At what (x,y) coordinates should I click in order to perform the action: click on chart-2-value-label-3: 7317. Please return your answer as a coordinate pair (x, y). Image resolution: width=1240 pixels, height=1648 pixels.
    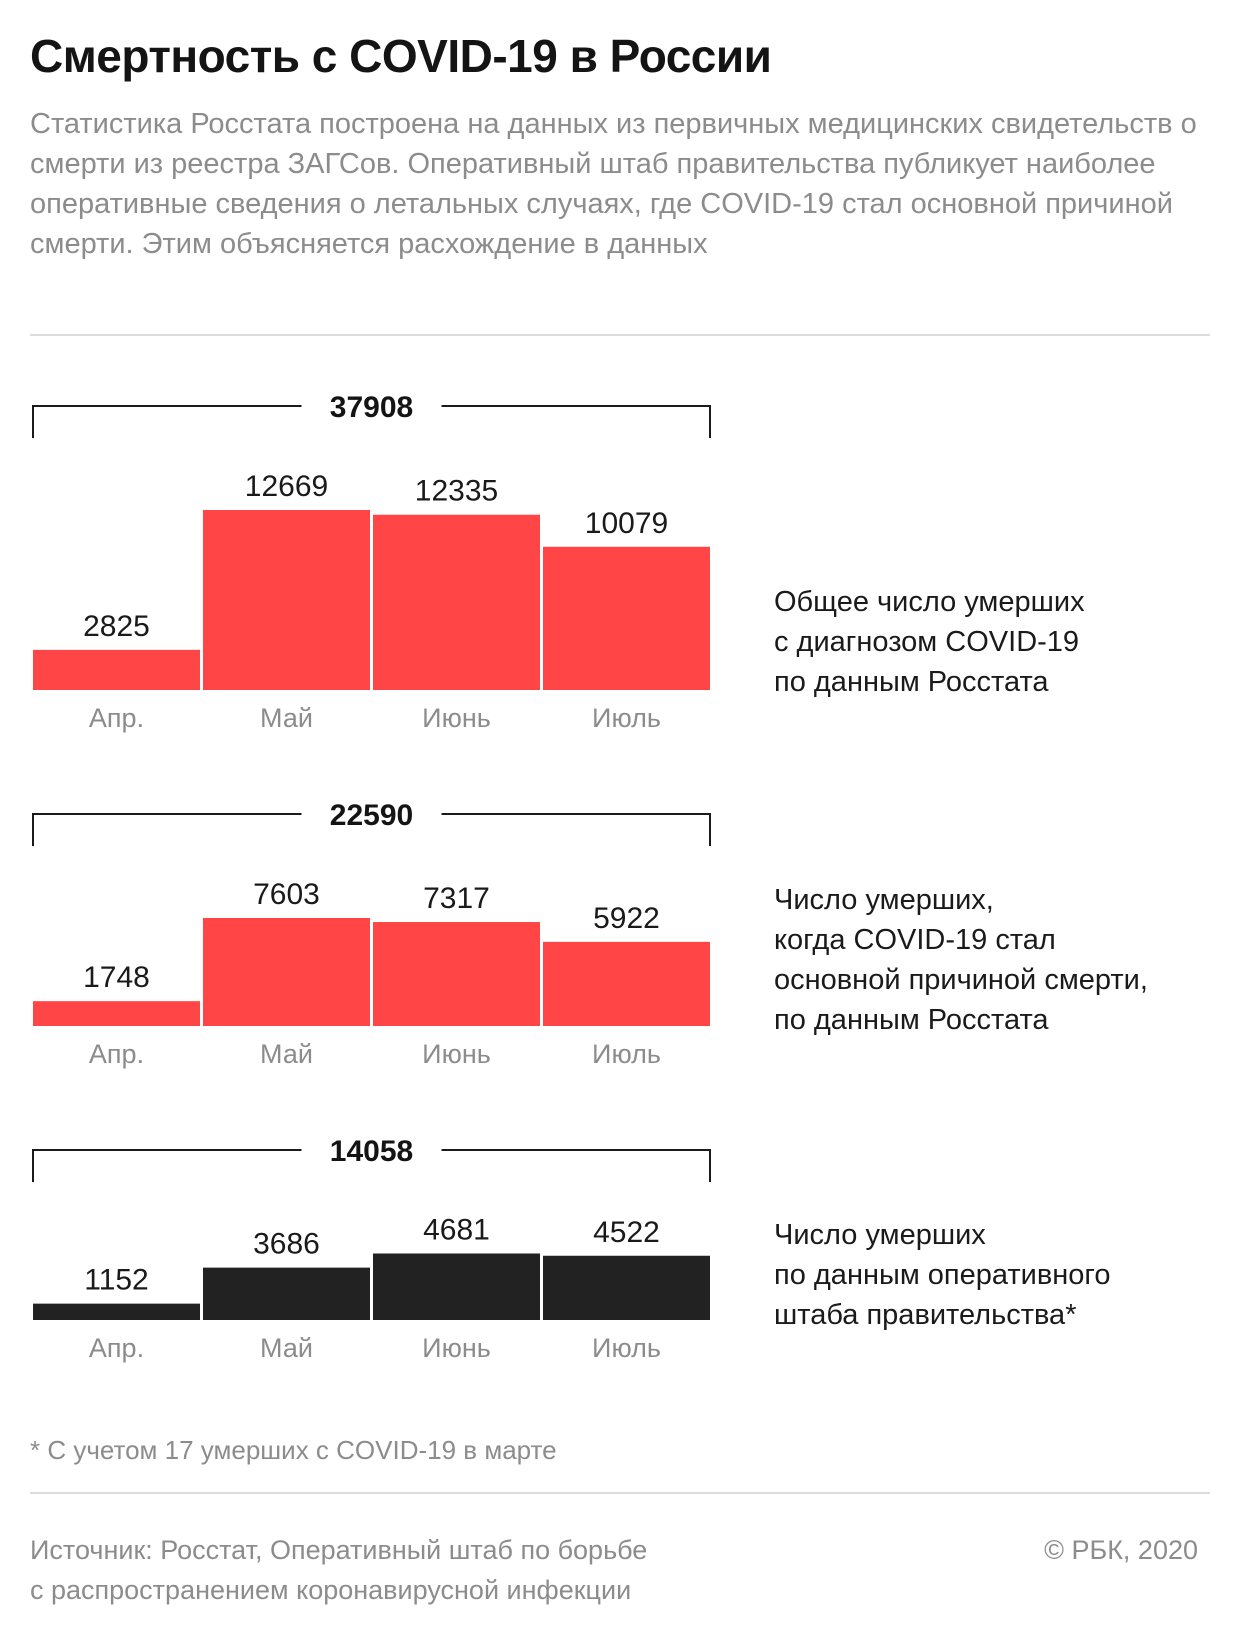
    Looking at the image, I should click on (456, 898).